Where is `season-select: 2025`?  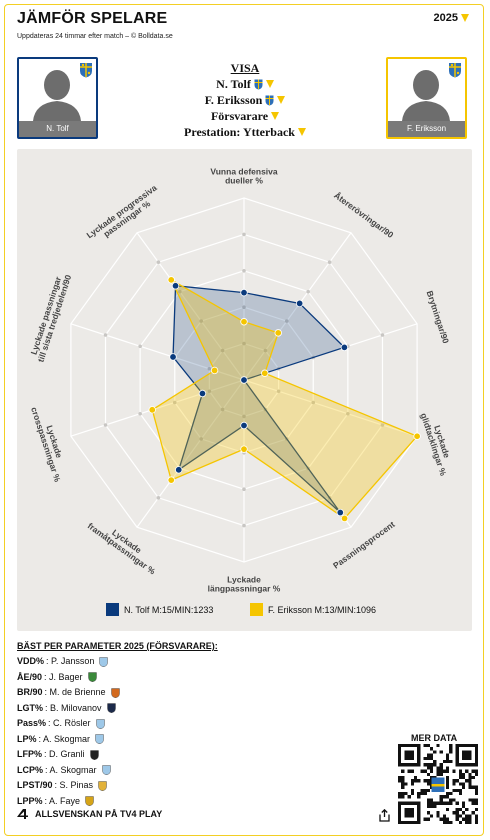 season-select: 2025 is located at coordinates (451, 18).